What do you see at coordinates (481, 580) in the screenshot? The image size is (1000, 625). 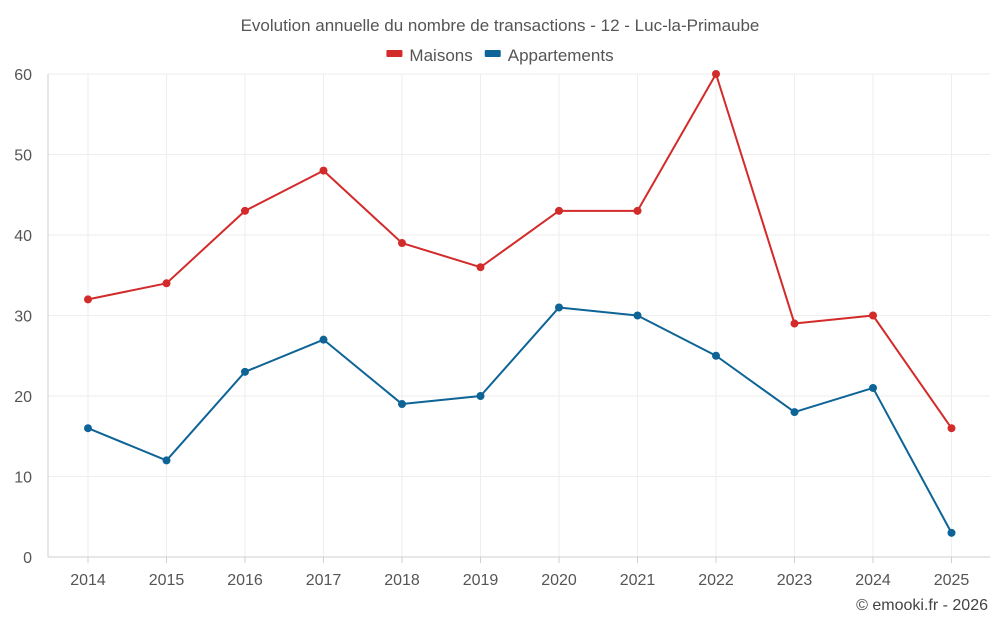 I see `x-tick-label: 2019` at bounding box center [481, 580].